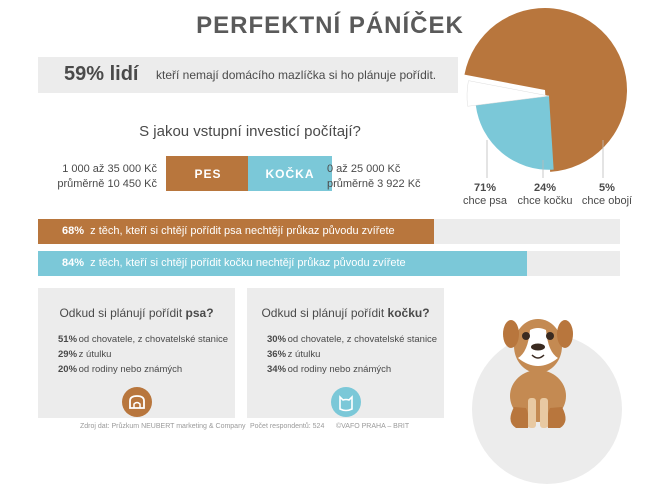 This screenshot has width=660, height=484. I want to click on cat-range: 0 až 25 000 Kč, so click(364, 169).